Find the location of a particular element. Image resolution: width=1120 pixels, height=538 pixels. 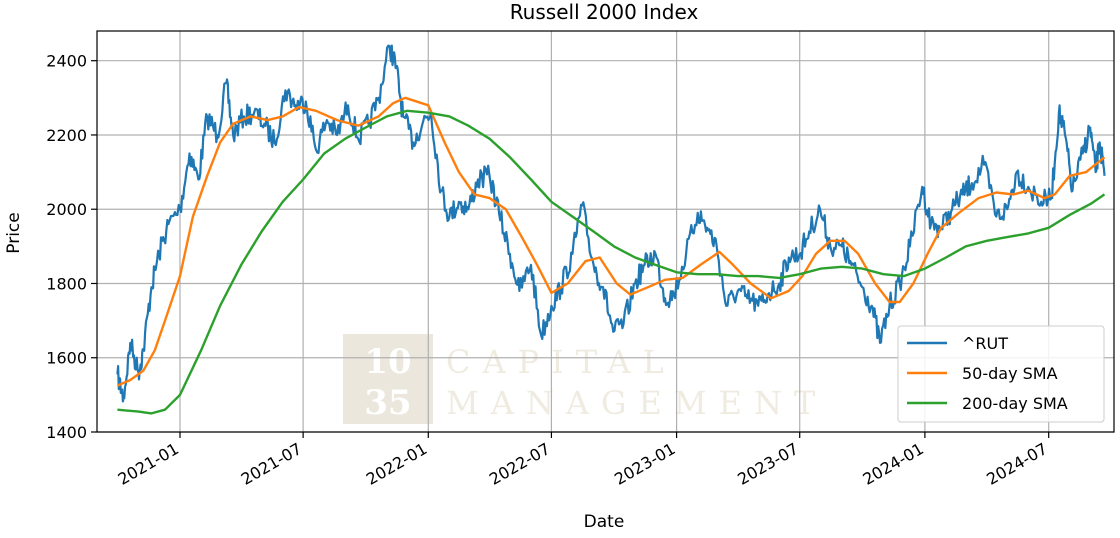

legend-label-rut: ^RUT is located at coordinates (985, 343).